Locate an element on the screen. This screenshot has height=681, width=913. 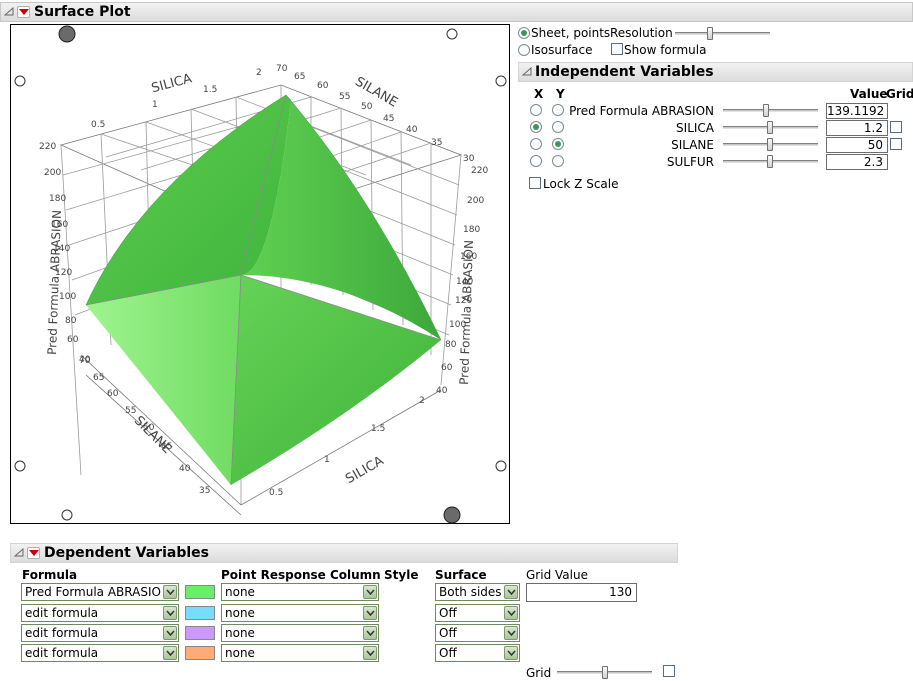
dependent-variables-header: Dependent Variables is located at coordinates (344, 553).